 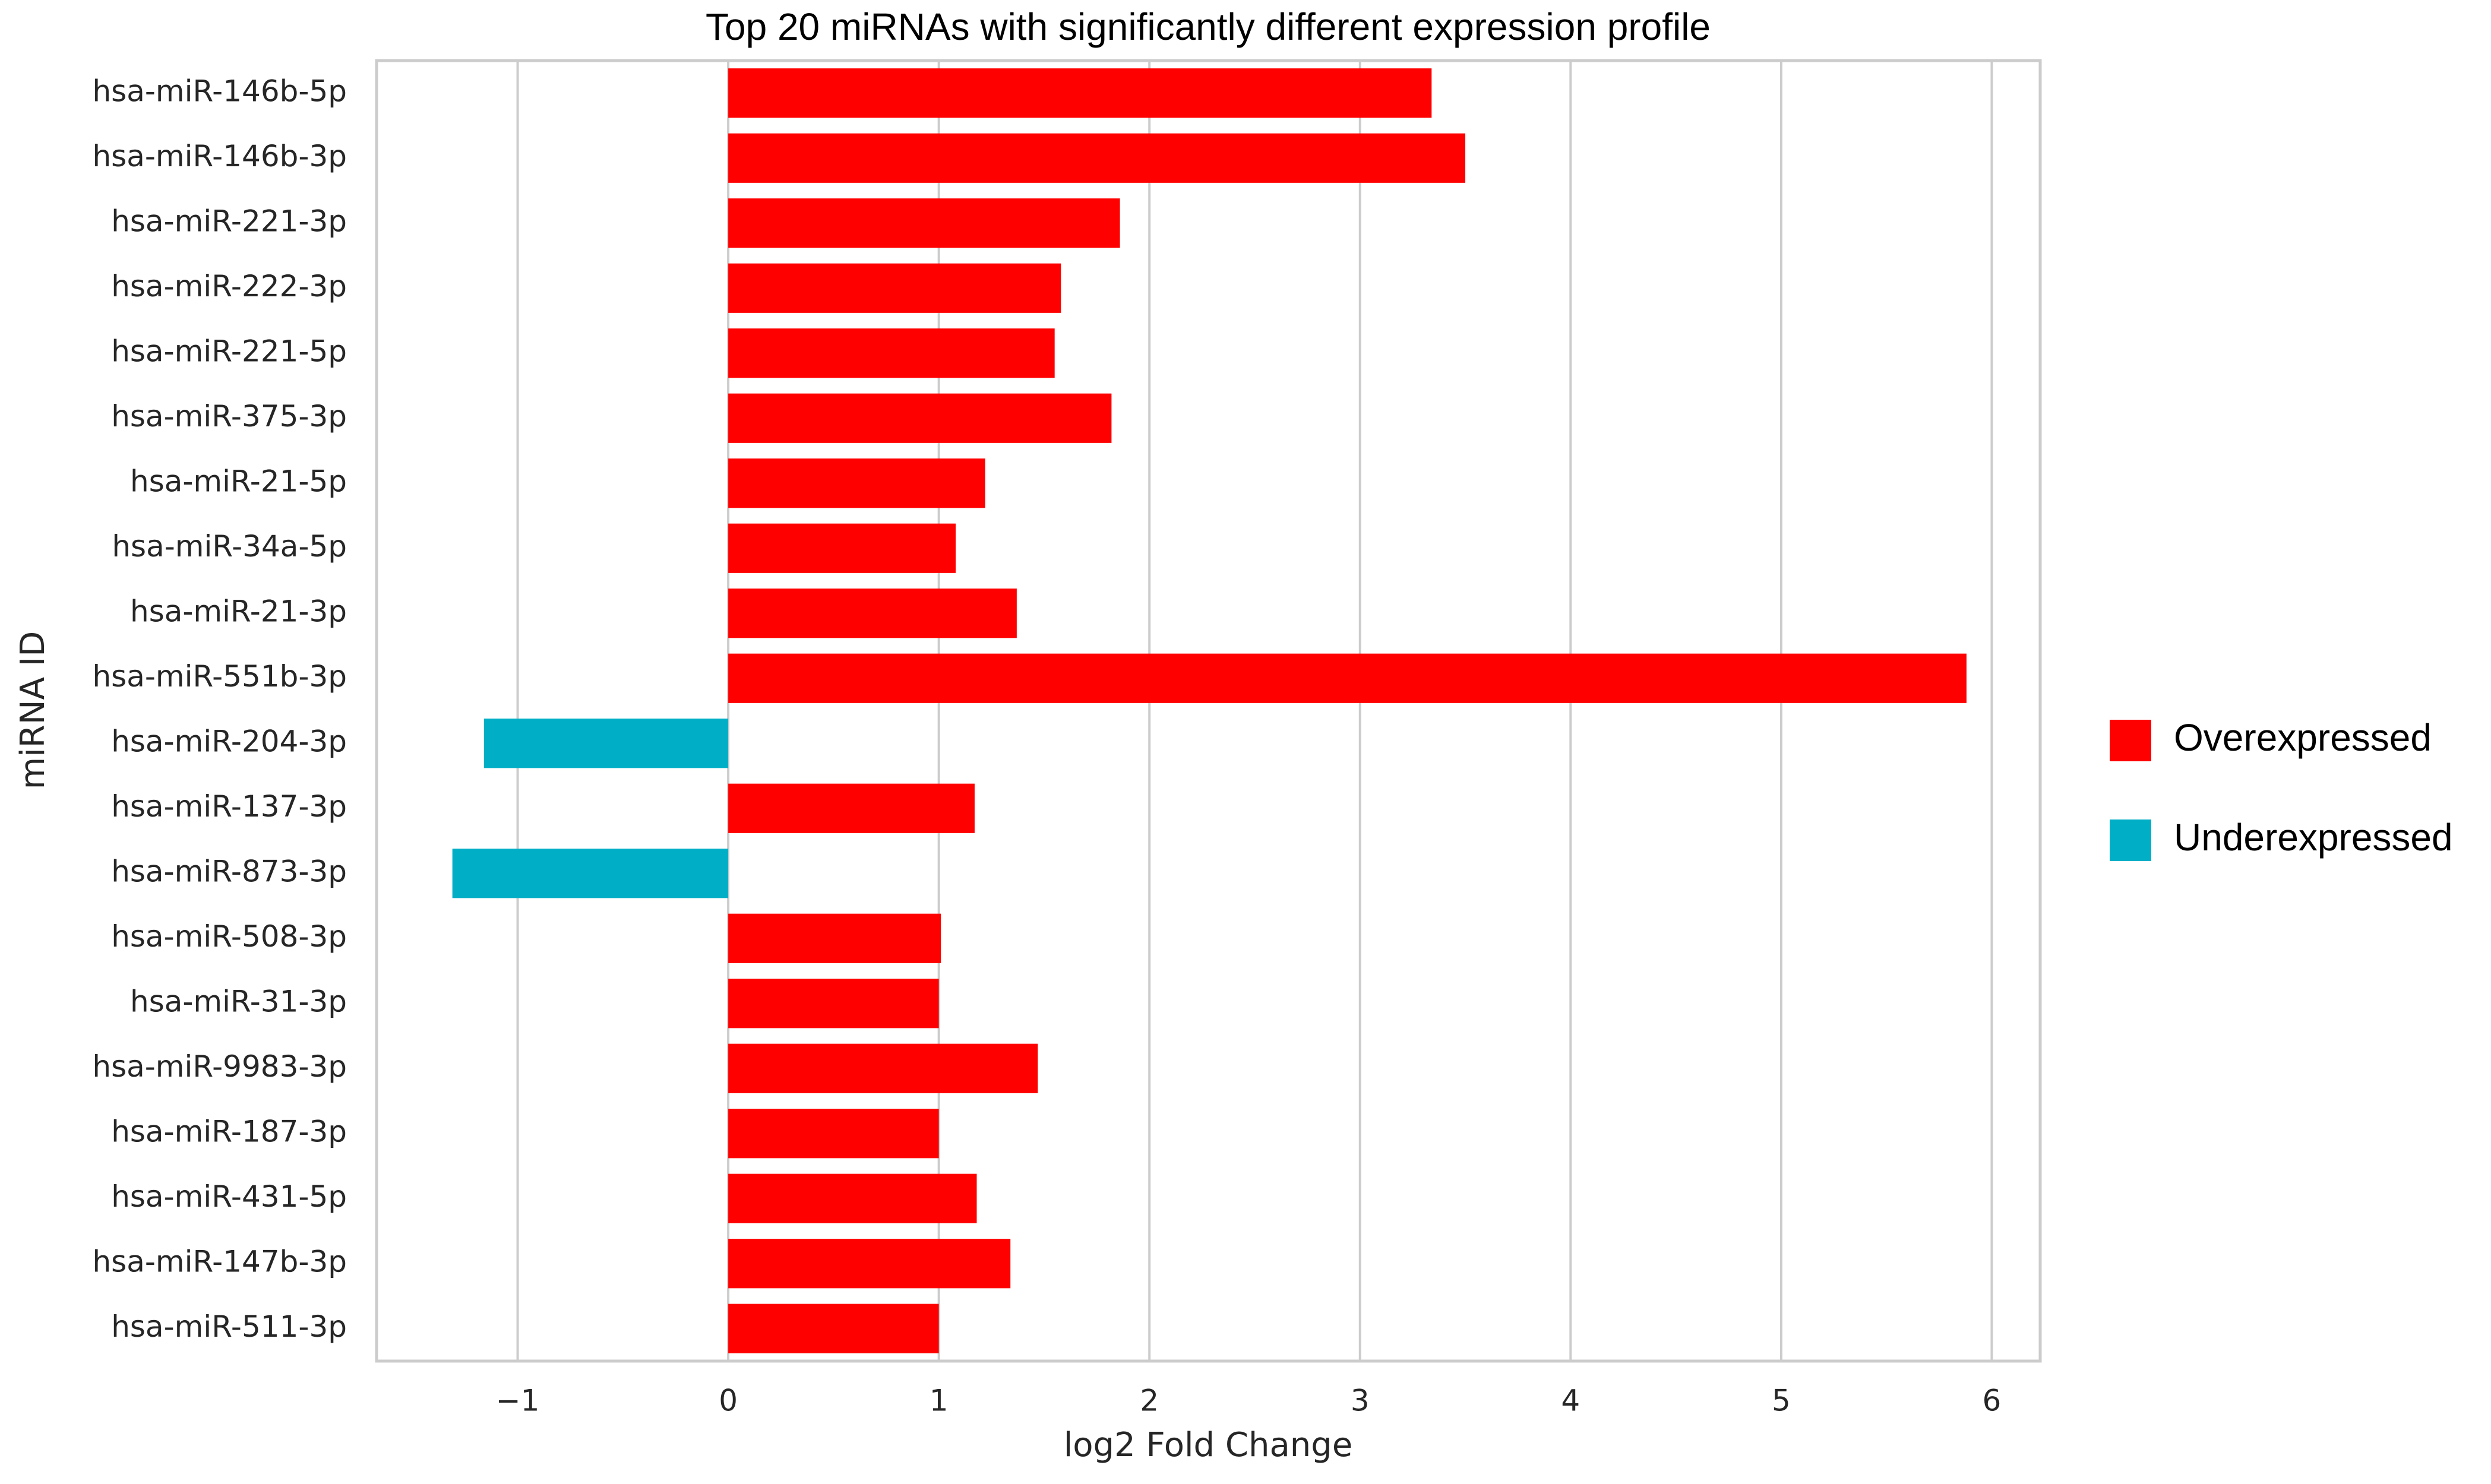 What do you see at coordinates (1993, 1401) in the screenshot?
I see `x-tick-label: 6` at bounding box center [1993, 1401].